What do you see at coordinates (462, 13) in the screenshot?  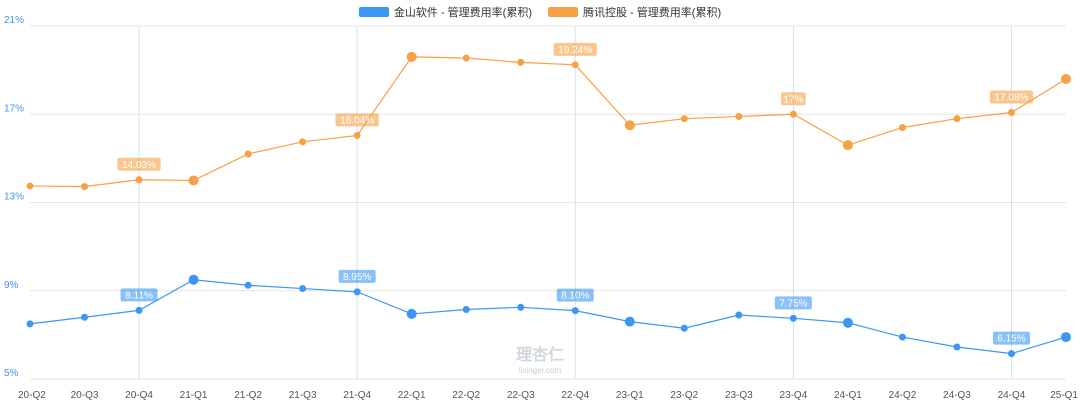 I see `legend-label-series-1: 金山软件 - 管理费用率(累积)` at bounding box center [462, 13].